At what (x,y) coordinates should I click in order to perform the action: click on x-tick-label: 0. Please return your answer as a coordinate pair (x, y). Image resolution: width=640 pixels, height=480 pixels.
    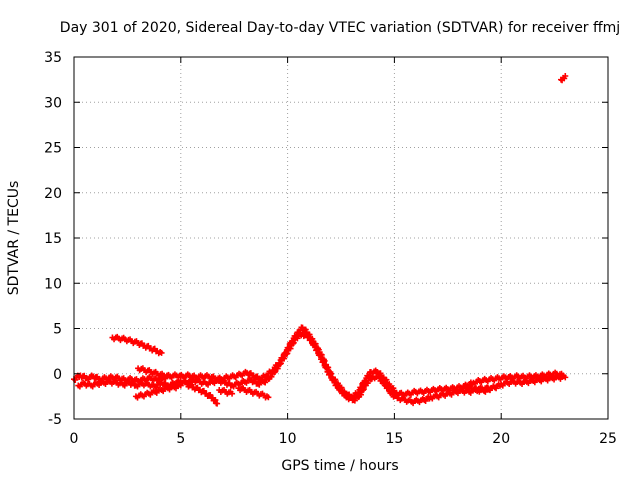
    Looking at the image, I should click on (74, 439).